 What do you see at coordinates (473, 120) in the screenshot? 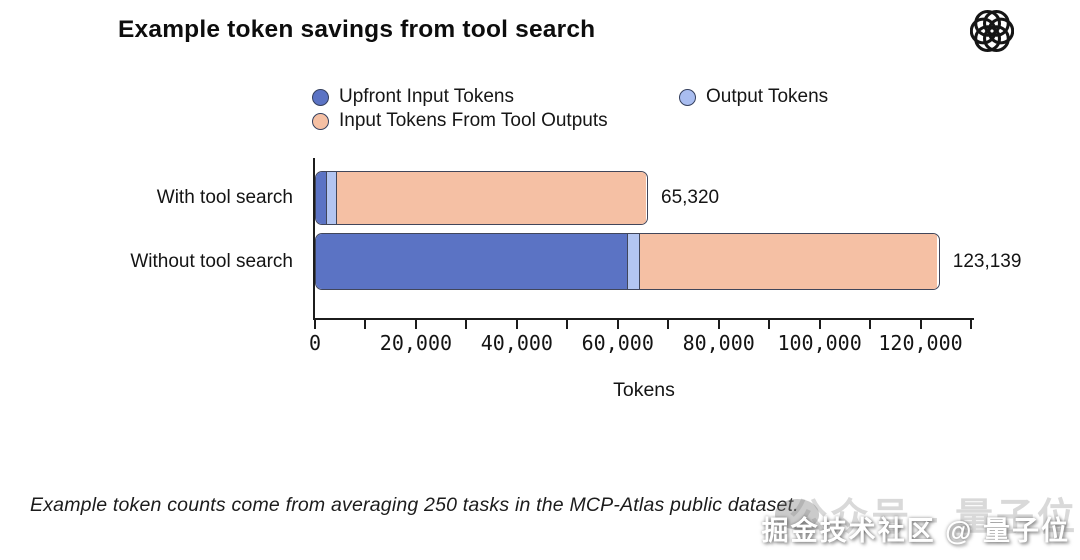
I see `legend-label: Input Tokens From Tool Outputs` at bounding box center [473, 120].